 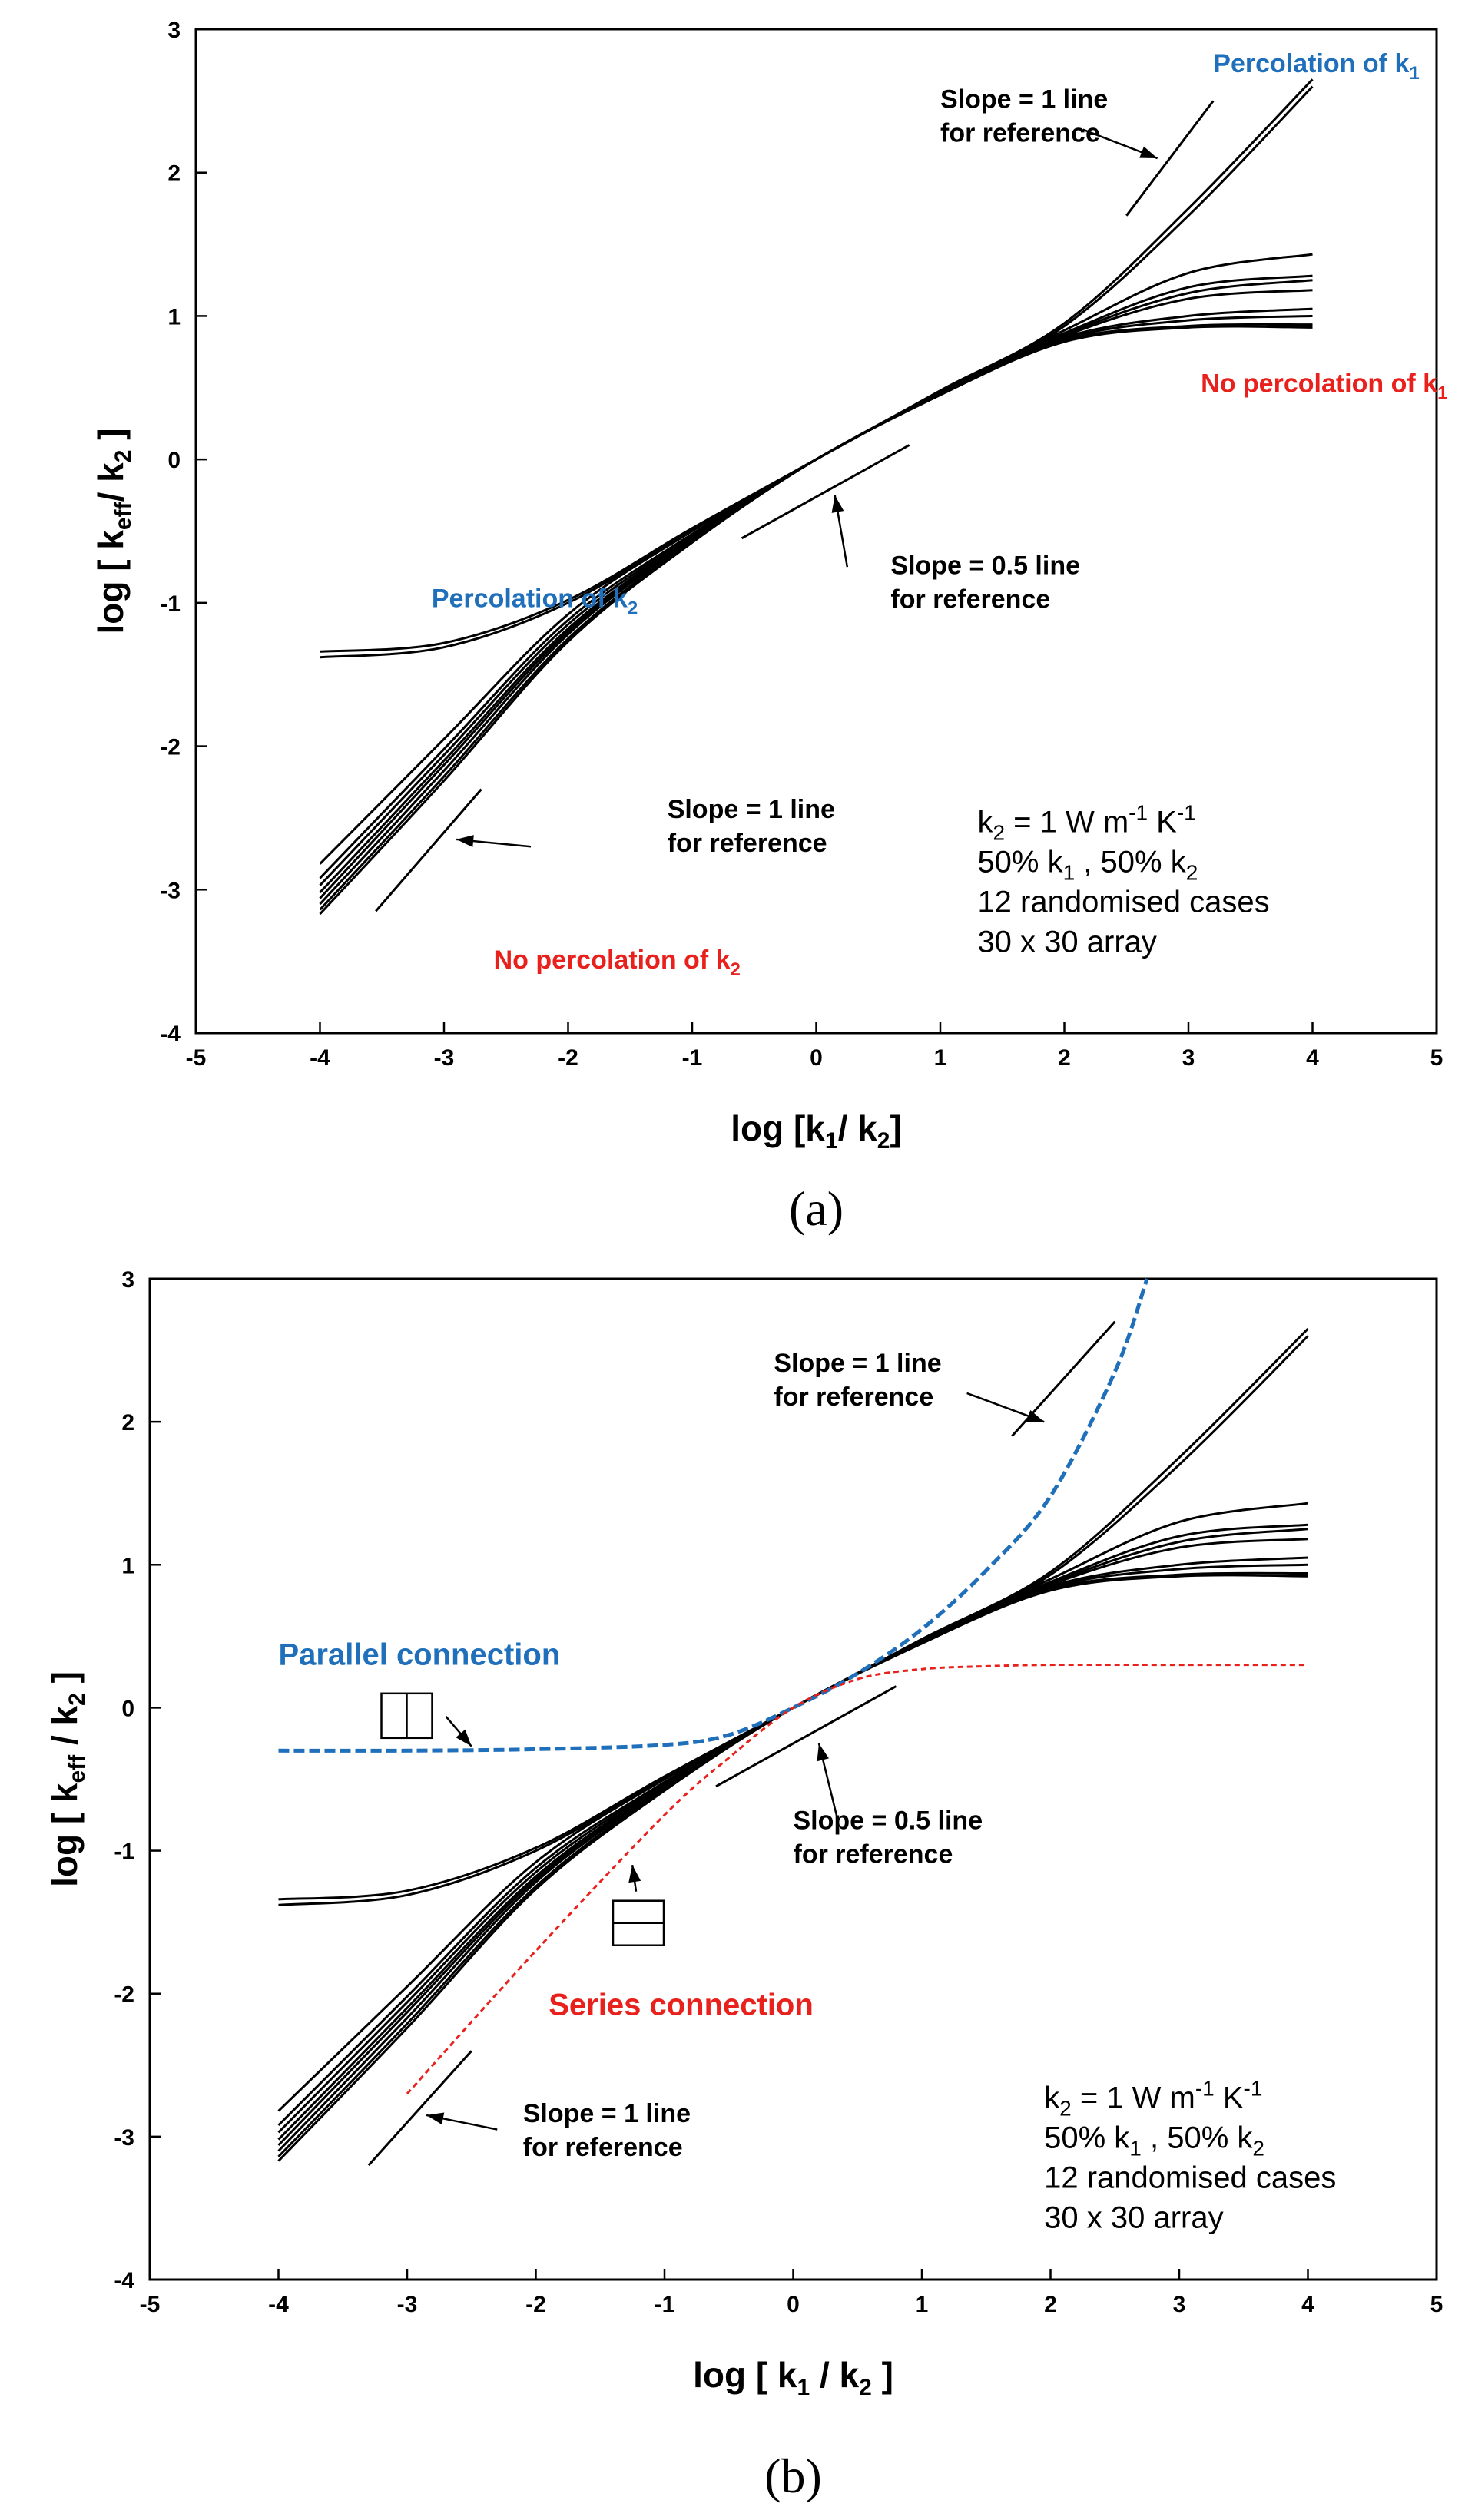 What do you see at coordinates (1436, 1058) in the screenshot?
I see `x-tick-label: 5` at bounding box center [1436, 1058].